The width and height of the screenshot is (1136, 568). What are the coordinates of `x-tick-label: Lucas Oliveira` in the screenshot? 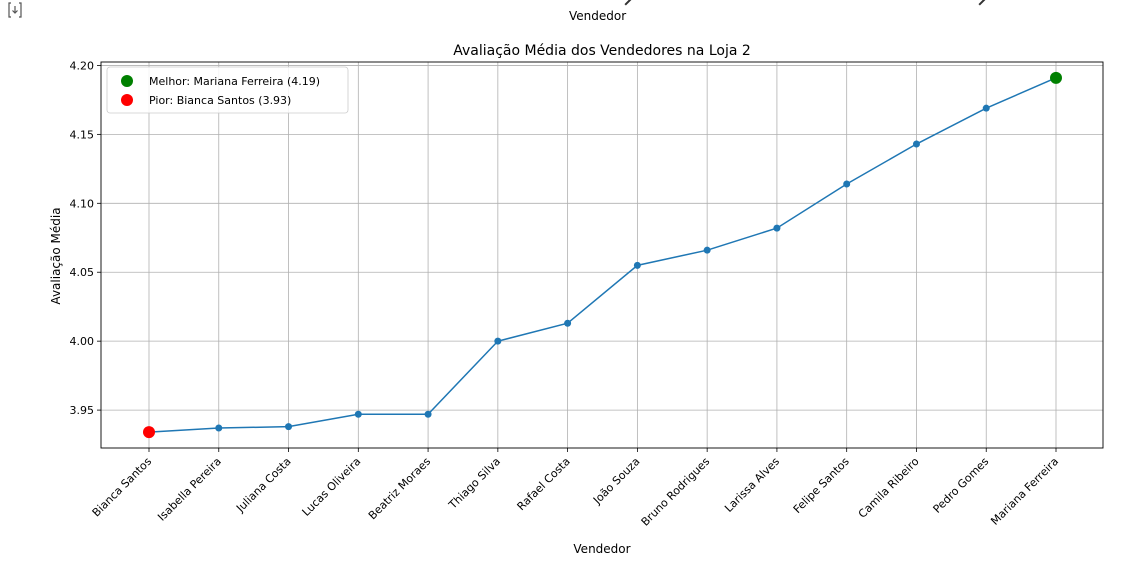 It's located at (332, 487).